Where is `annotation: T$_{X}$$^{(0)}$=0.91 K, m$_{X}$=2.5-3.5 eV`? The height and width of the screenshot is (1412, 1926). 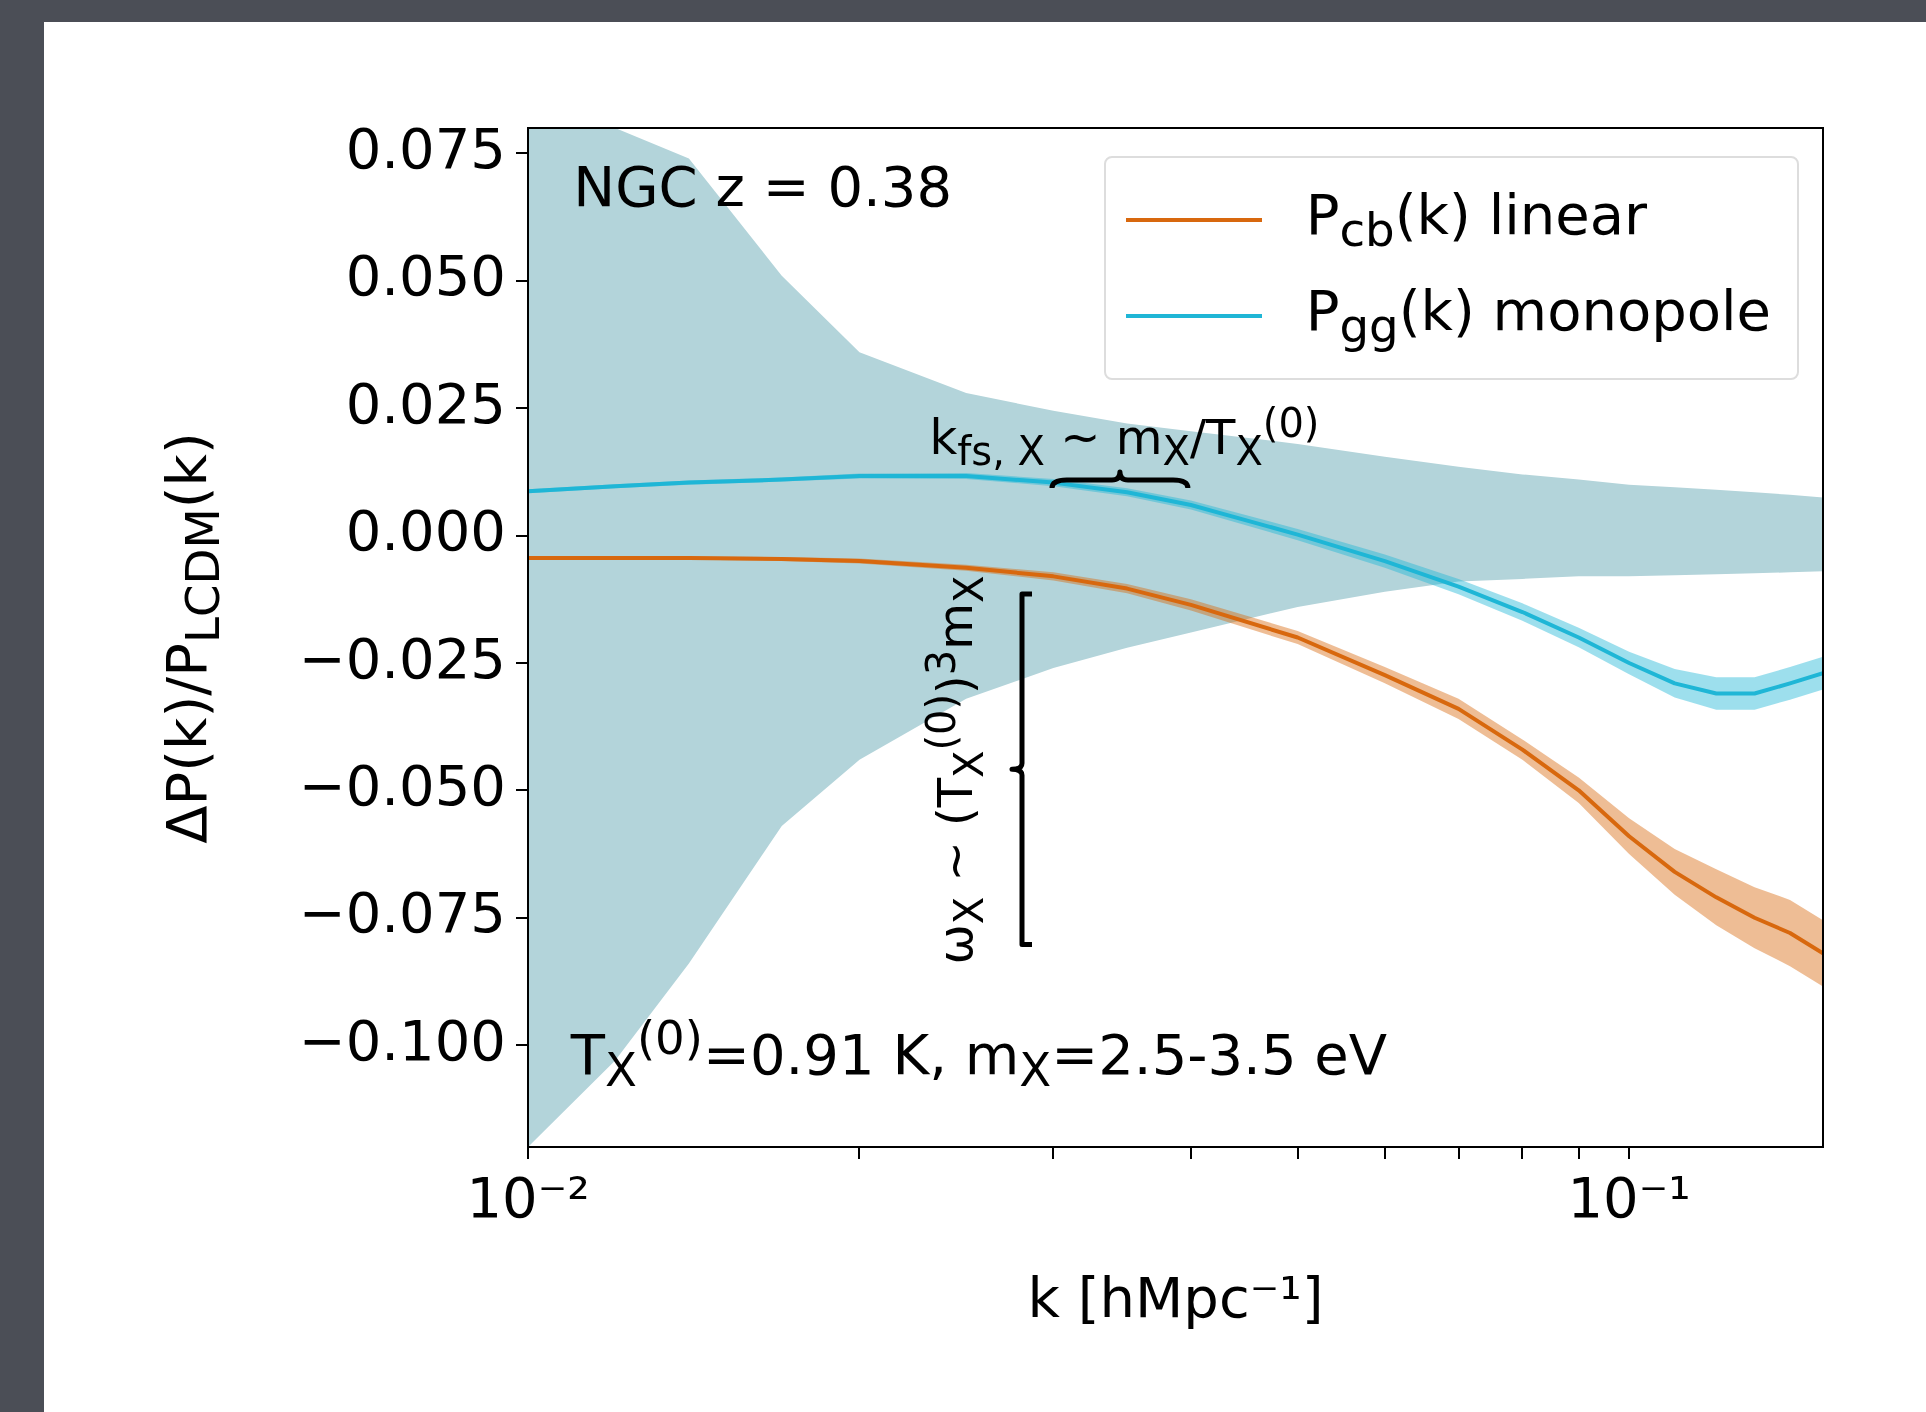 annotation: T$_{X}$$^{(0)}$=0.91 K, m$_{X}$=2.5-3.5 eV is located at coordinates (979, 1053).